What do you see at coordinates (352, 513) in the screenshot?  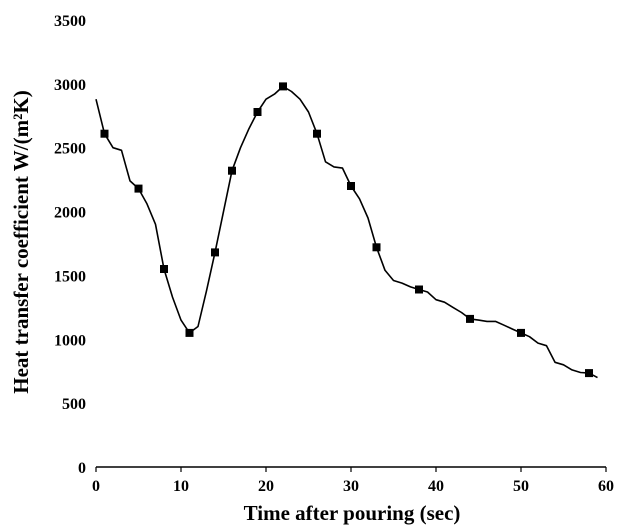 I see `x-axis-title: Time after pouring (sec)` at bounding box center [352, 513].